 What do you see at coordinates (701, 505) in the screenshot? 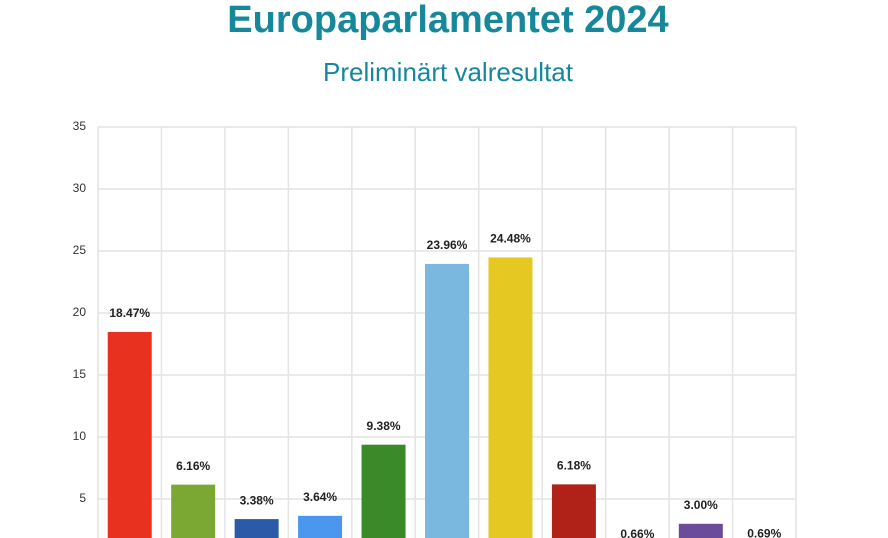
I see `value-label: 3.00%` at bounding box center [701, 505].